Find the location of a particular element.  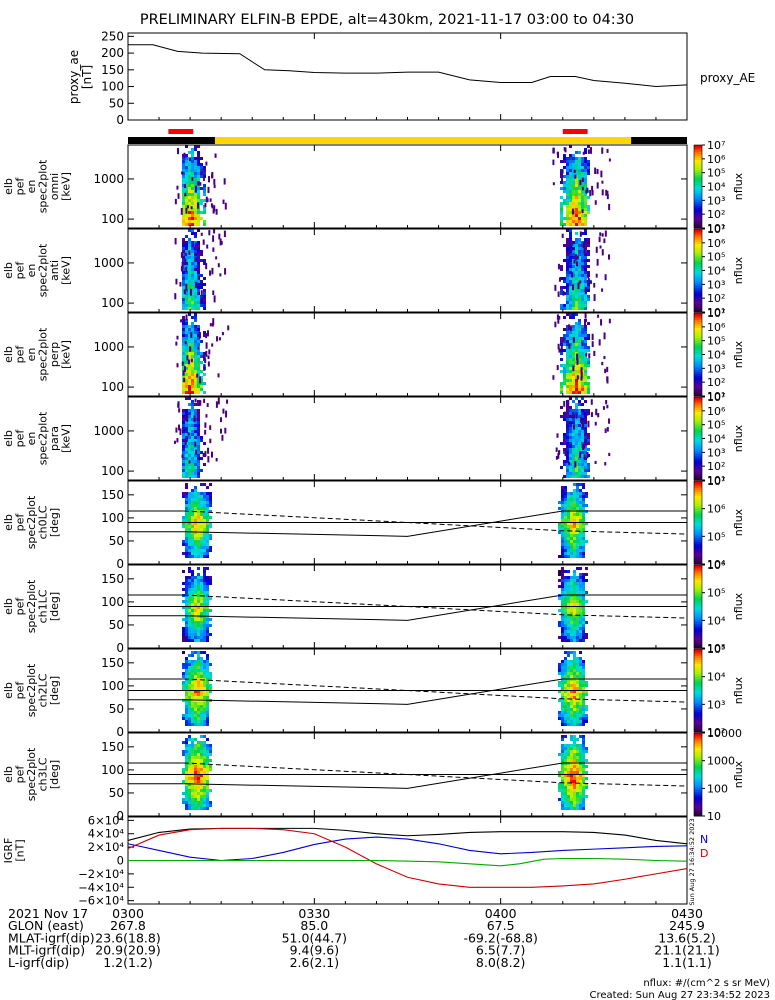

ch0LC-ylabel: elb is located at coordinates (8, 522).